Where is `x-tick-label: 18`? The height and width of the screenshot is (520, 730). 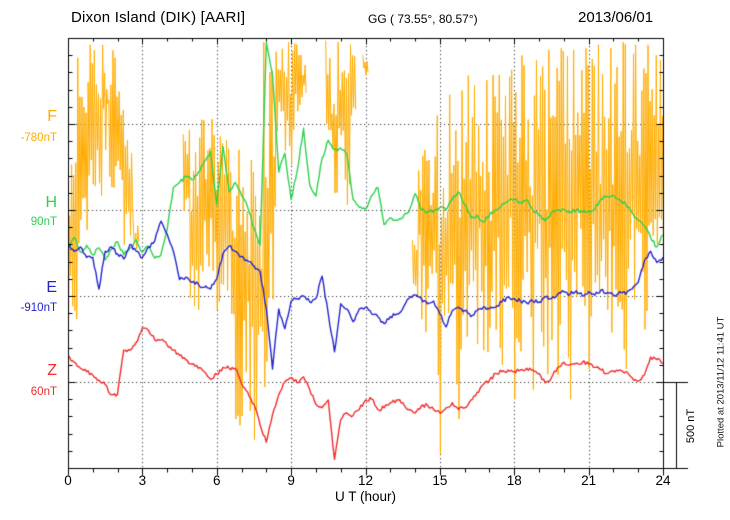
x-tick-label: 18 is located at coordinates (514, 480).